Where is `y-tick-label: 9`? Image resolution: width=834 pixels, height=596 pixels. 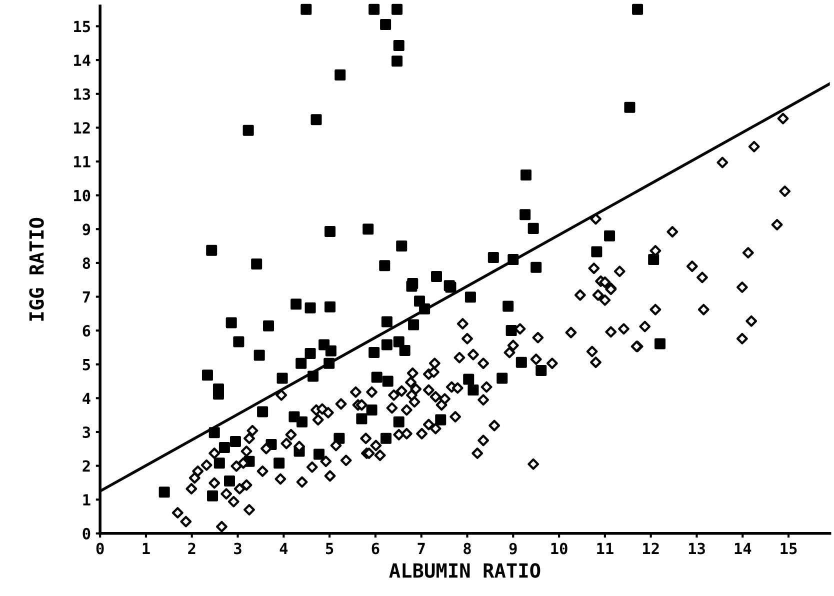
y-tick-label: 9 is located at coordinates (86, 230).